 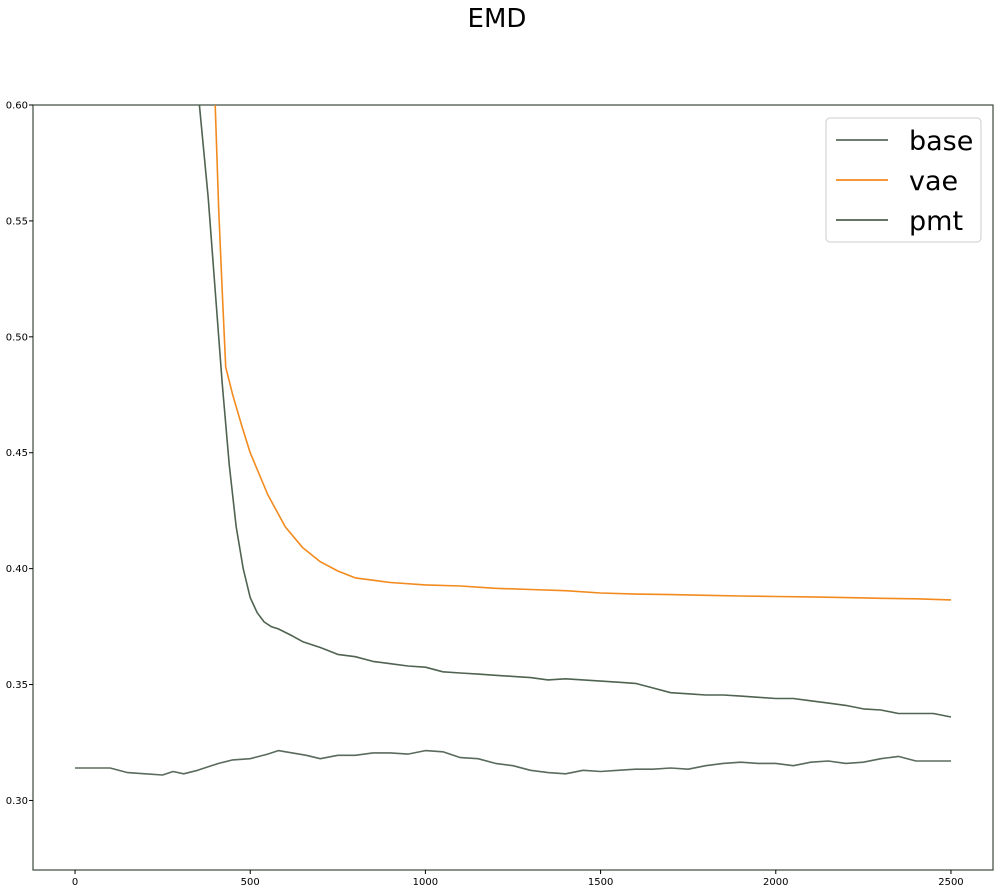 What do you see at coordinates (17, 453) in the screenshot?
I see `y-tick-label: 0.45` at bounding box center [17, 453].